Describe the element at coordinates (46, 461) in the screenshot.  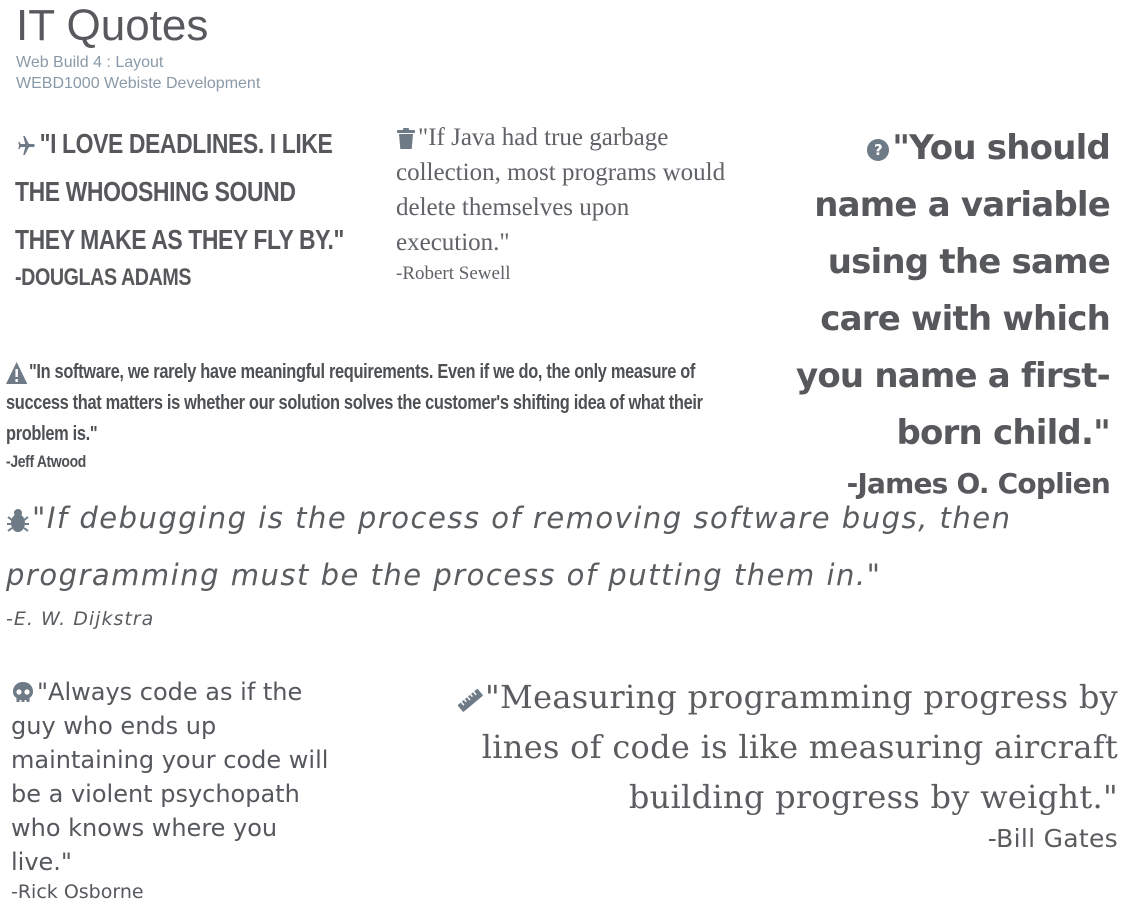
I see `quote-author: -Jeff Atwood` at that location.